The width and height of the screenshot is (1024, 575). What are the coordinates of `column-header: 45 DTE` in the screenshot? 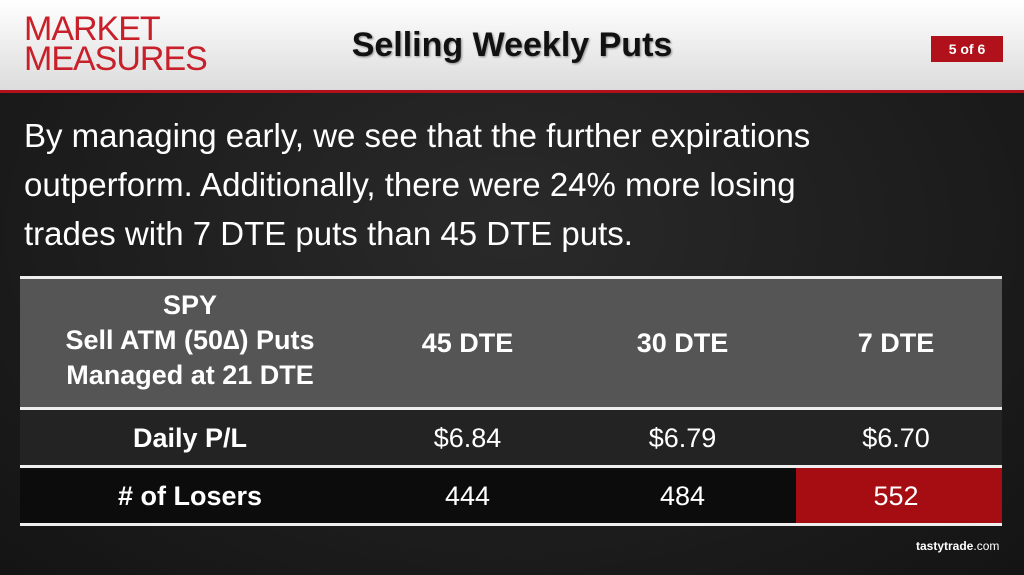 It's located at (467, 342).